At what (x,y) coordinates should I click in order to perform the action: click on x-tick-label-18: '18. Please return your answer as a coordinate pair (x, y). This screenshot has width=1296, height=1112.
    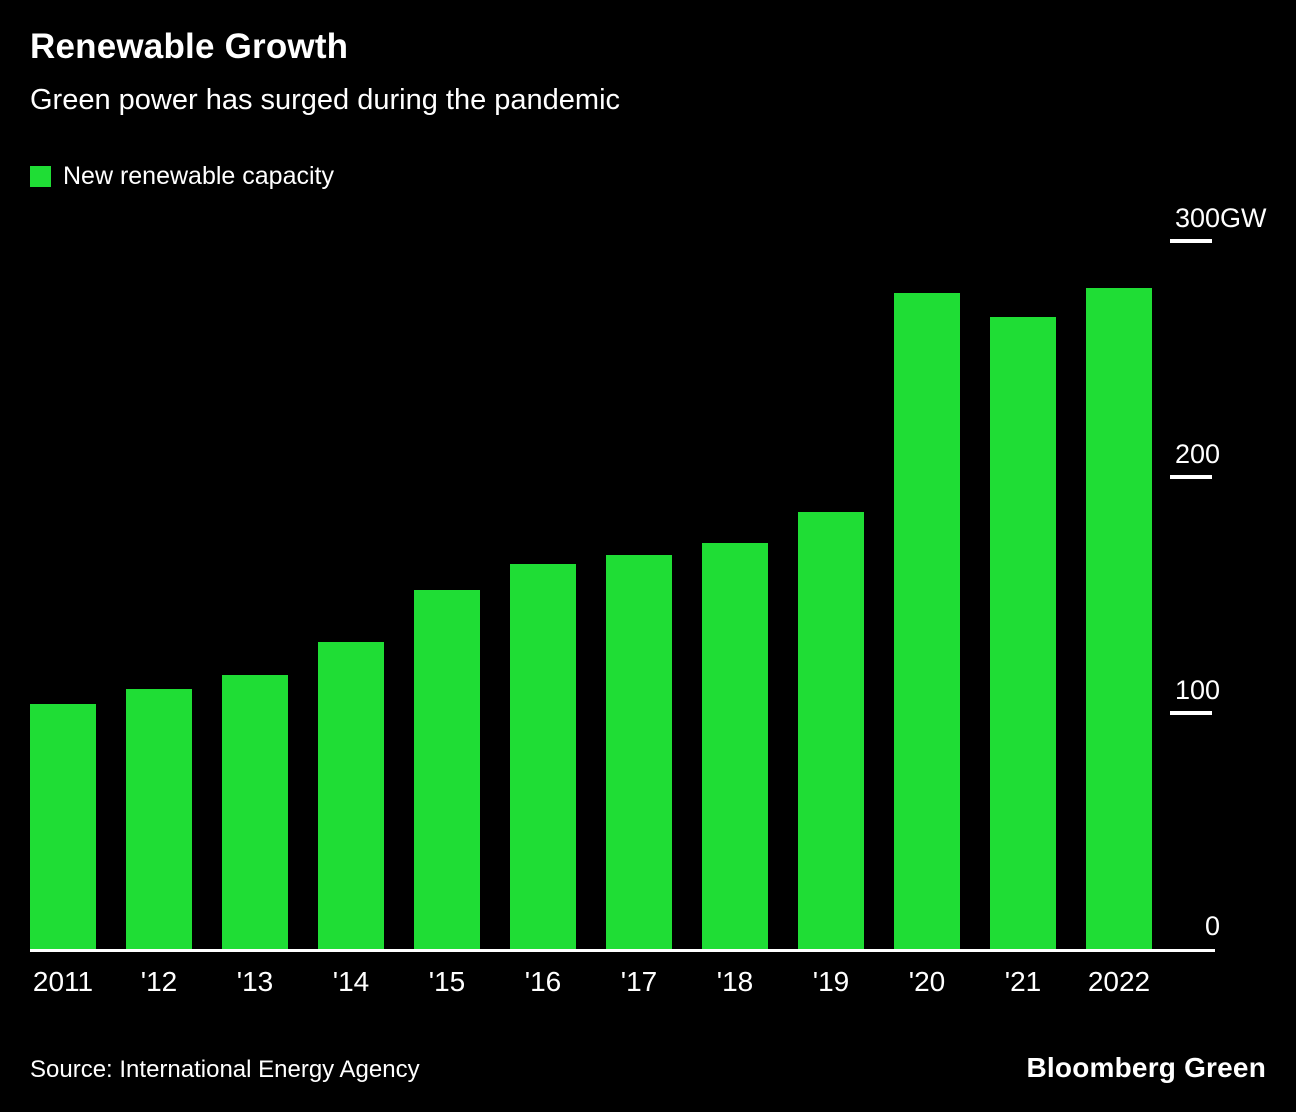
    Looking at the image, I should click on (735, 982).